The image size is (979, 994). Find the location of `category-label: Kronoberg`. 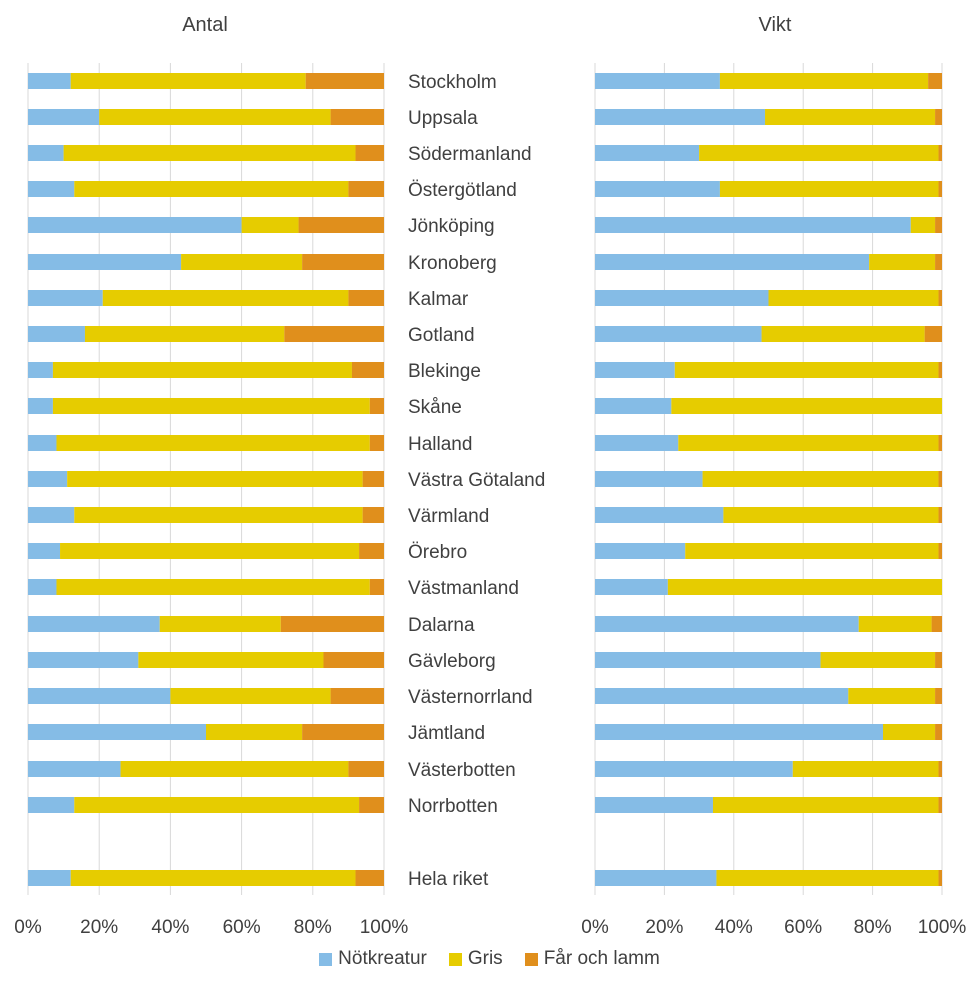

category-label: Kronoberg is located at coordinates (452, 263).